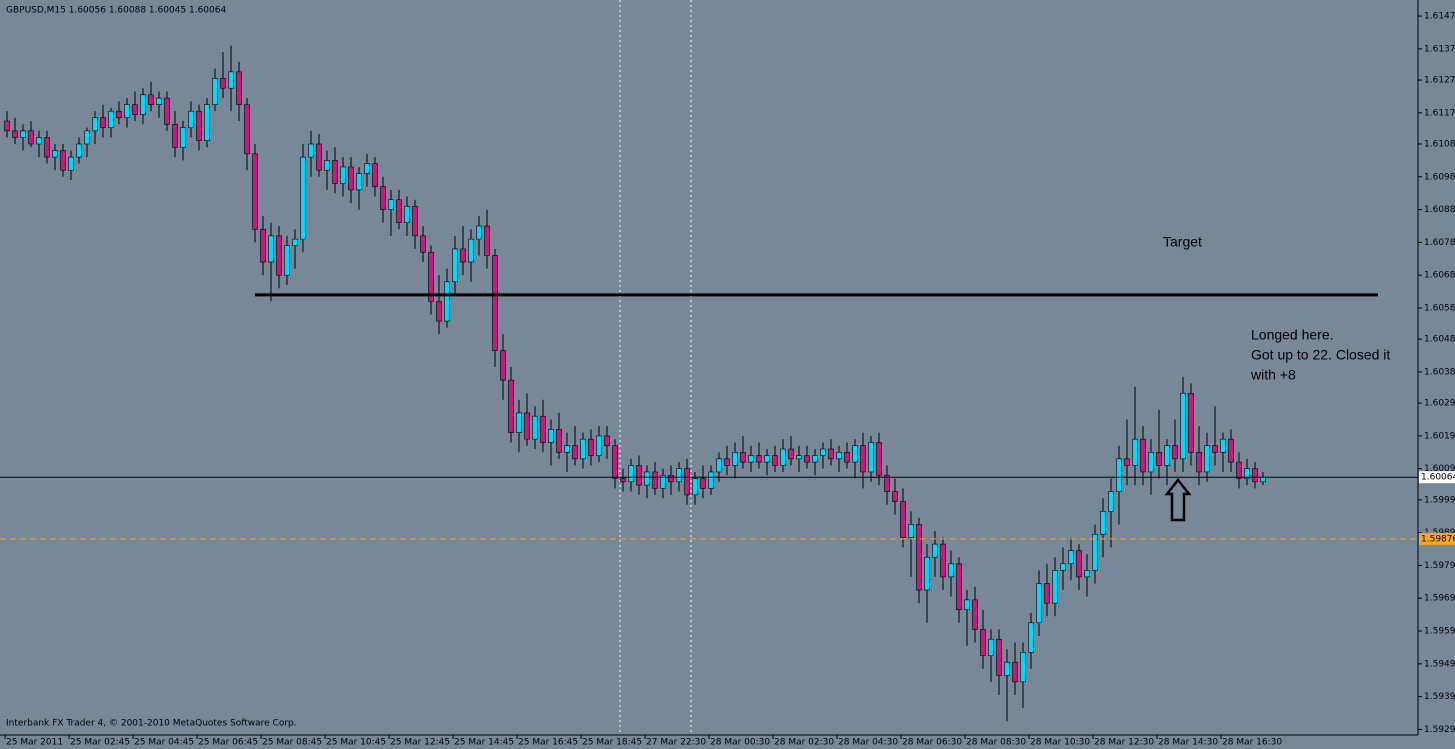 This screenshot has width=1455, height=749. I want to click on y-tick-label: 1.61370, so click(1439, 49).